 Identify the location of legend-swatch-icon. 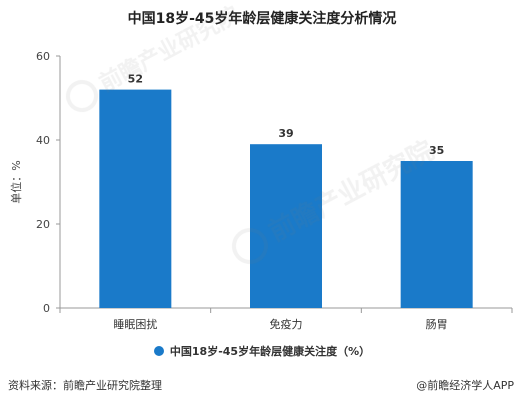
(158, 351).